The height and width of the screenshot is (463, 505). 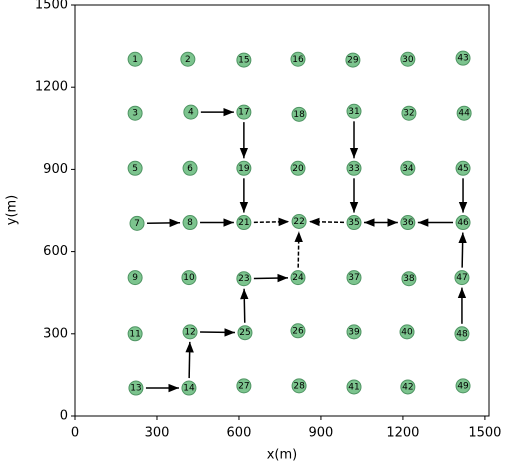 I want to click on node-label: 31, so click(x=353, y=112).